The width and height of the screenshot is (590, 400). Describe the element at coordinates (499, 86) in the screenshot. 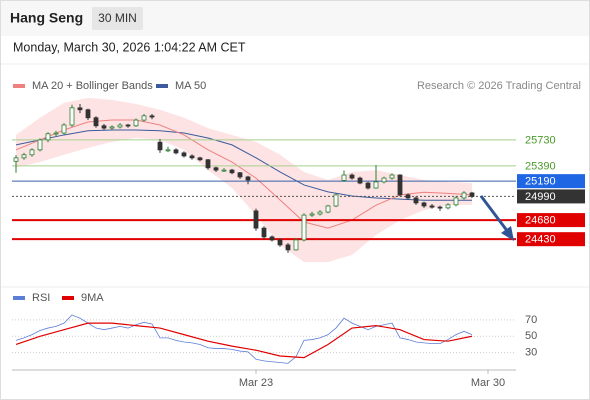

I see `source-note: Research © 2026 Trading Central` at that location.